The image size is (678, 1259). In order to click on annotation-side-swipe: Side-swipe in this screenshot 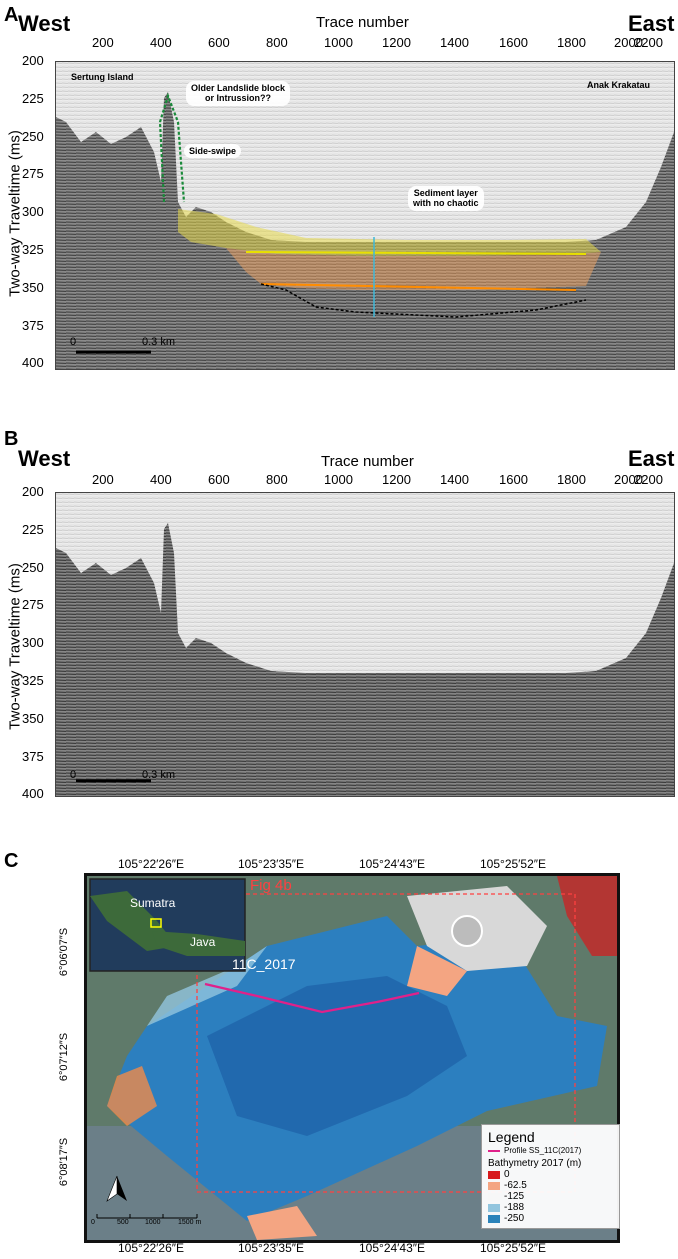, I will do `click(213, 151)`.